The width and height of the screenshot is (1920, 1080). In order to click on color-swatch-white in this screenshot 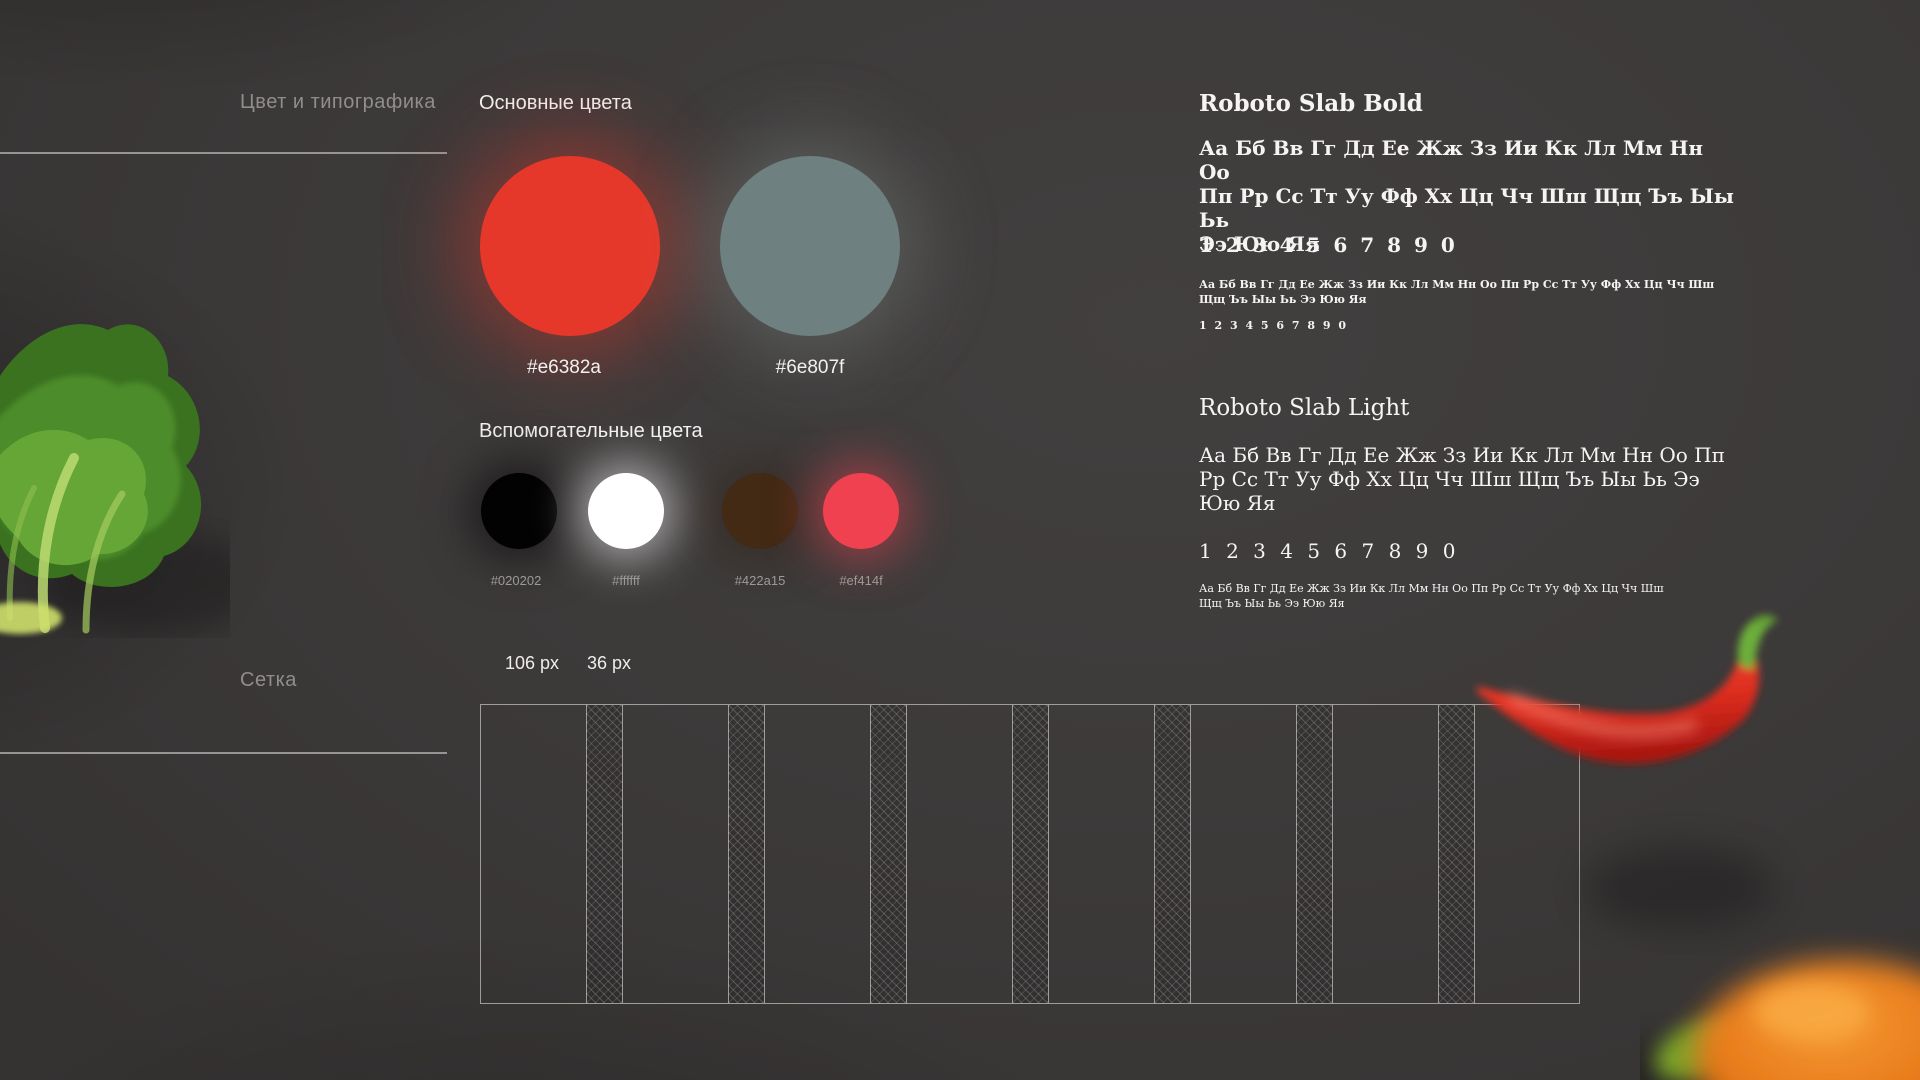, I will do `click(626, 511)`.